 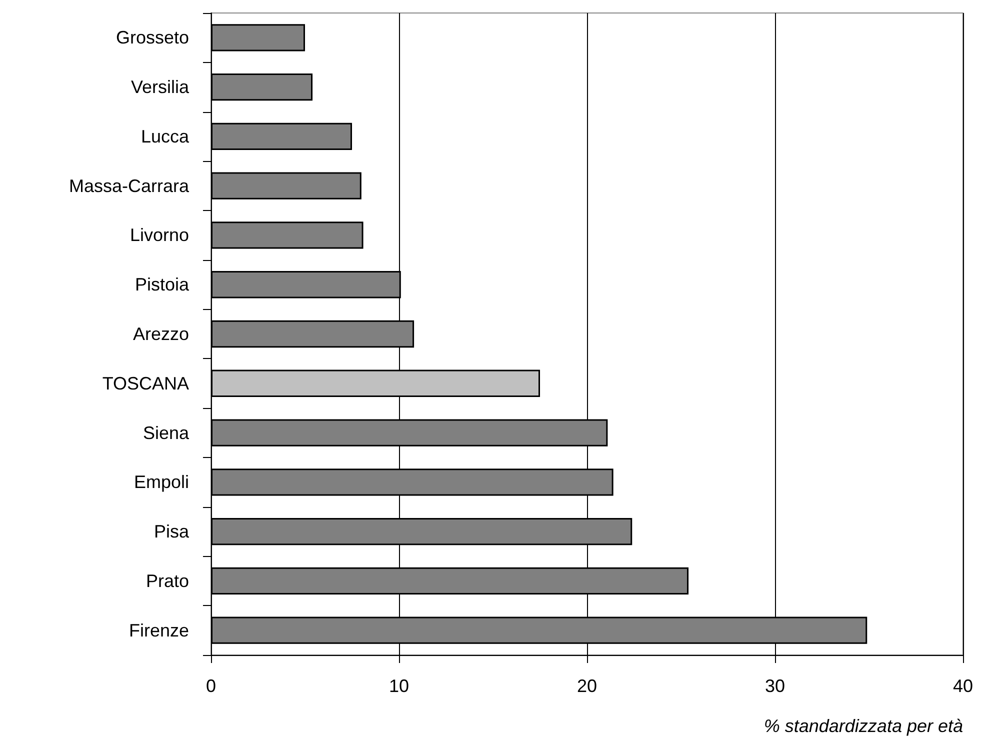 I want to click on x-axis-title: % standardizzata per età, so click(x=863, y=726).